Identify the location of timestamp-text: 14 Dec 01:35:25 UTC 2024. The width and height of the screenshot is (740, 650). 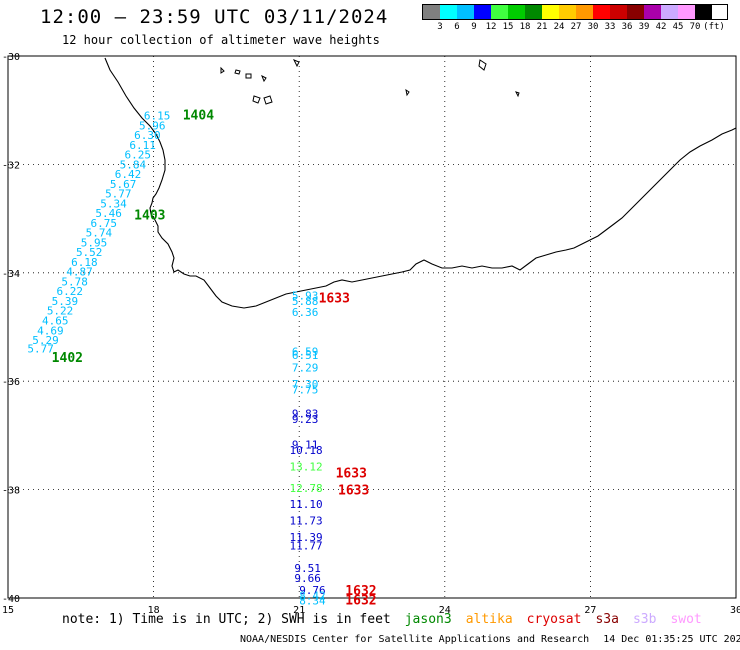
(671, 639).